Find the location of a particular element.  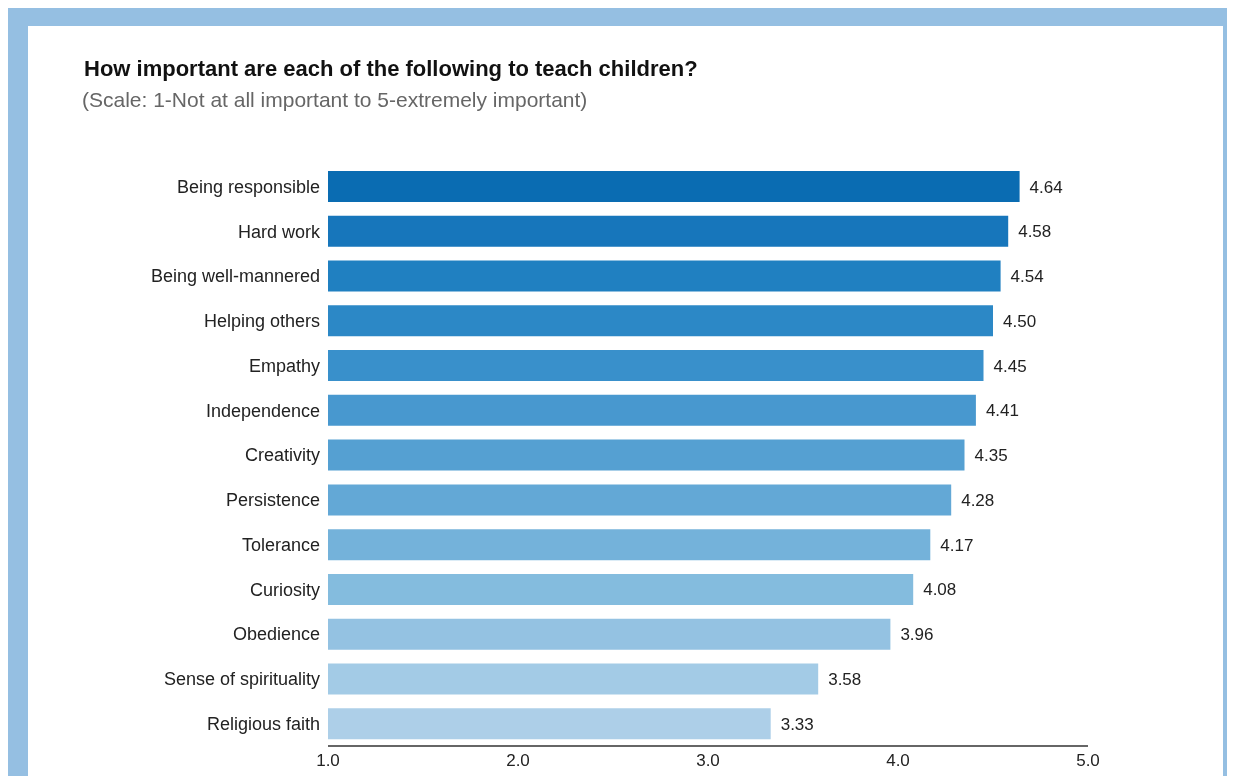

x-tick-label: 4.0 is located at coordinates (898, 761).